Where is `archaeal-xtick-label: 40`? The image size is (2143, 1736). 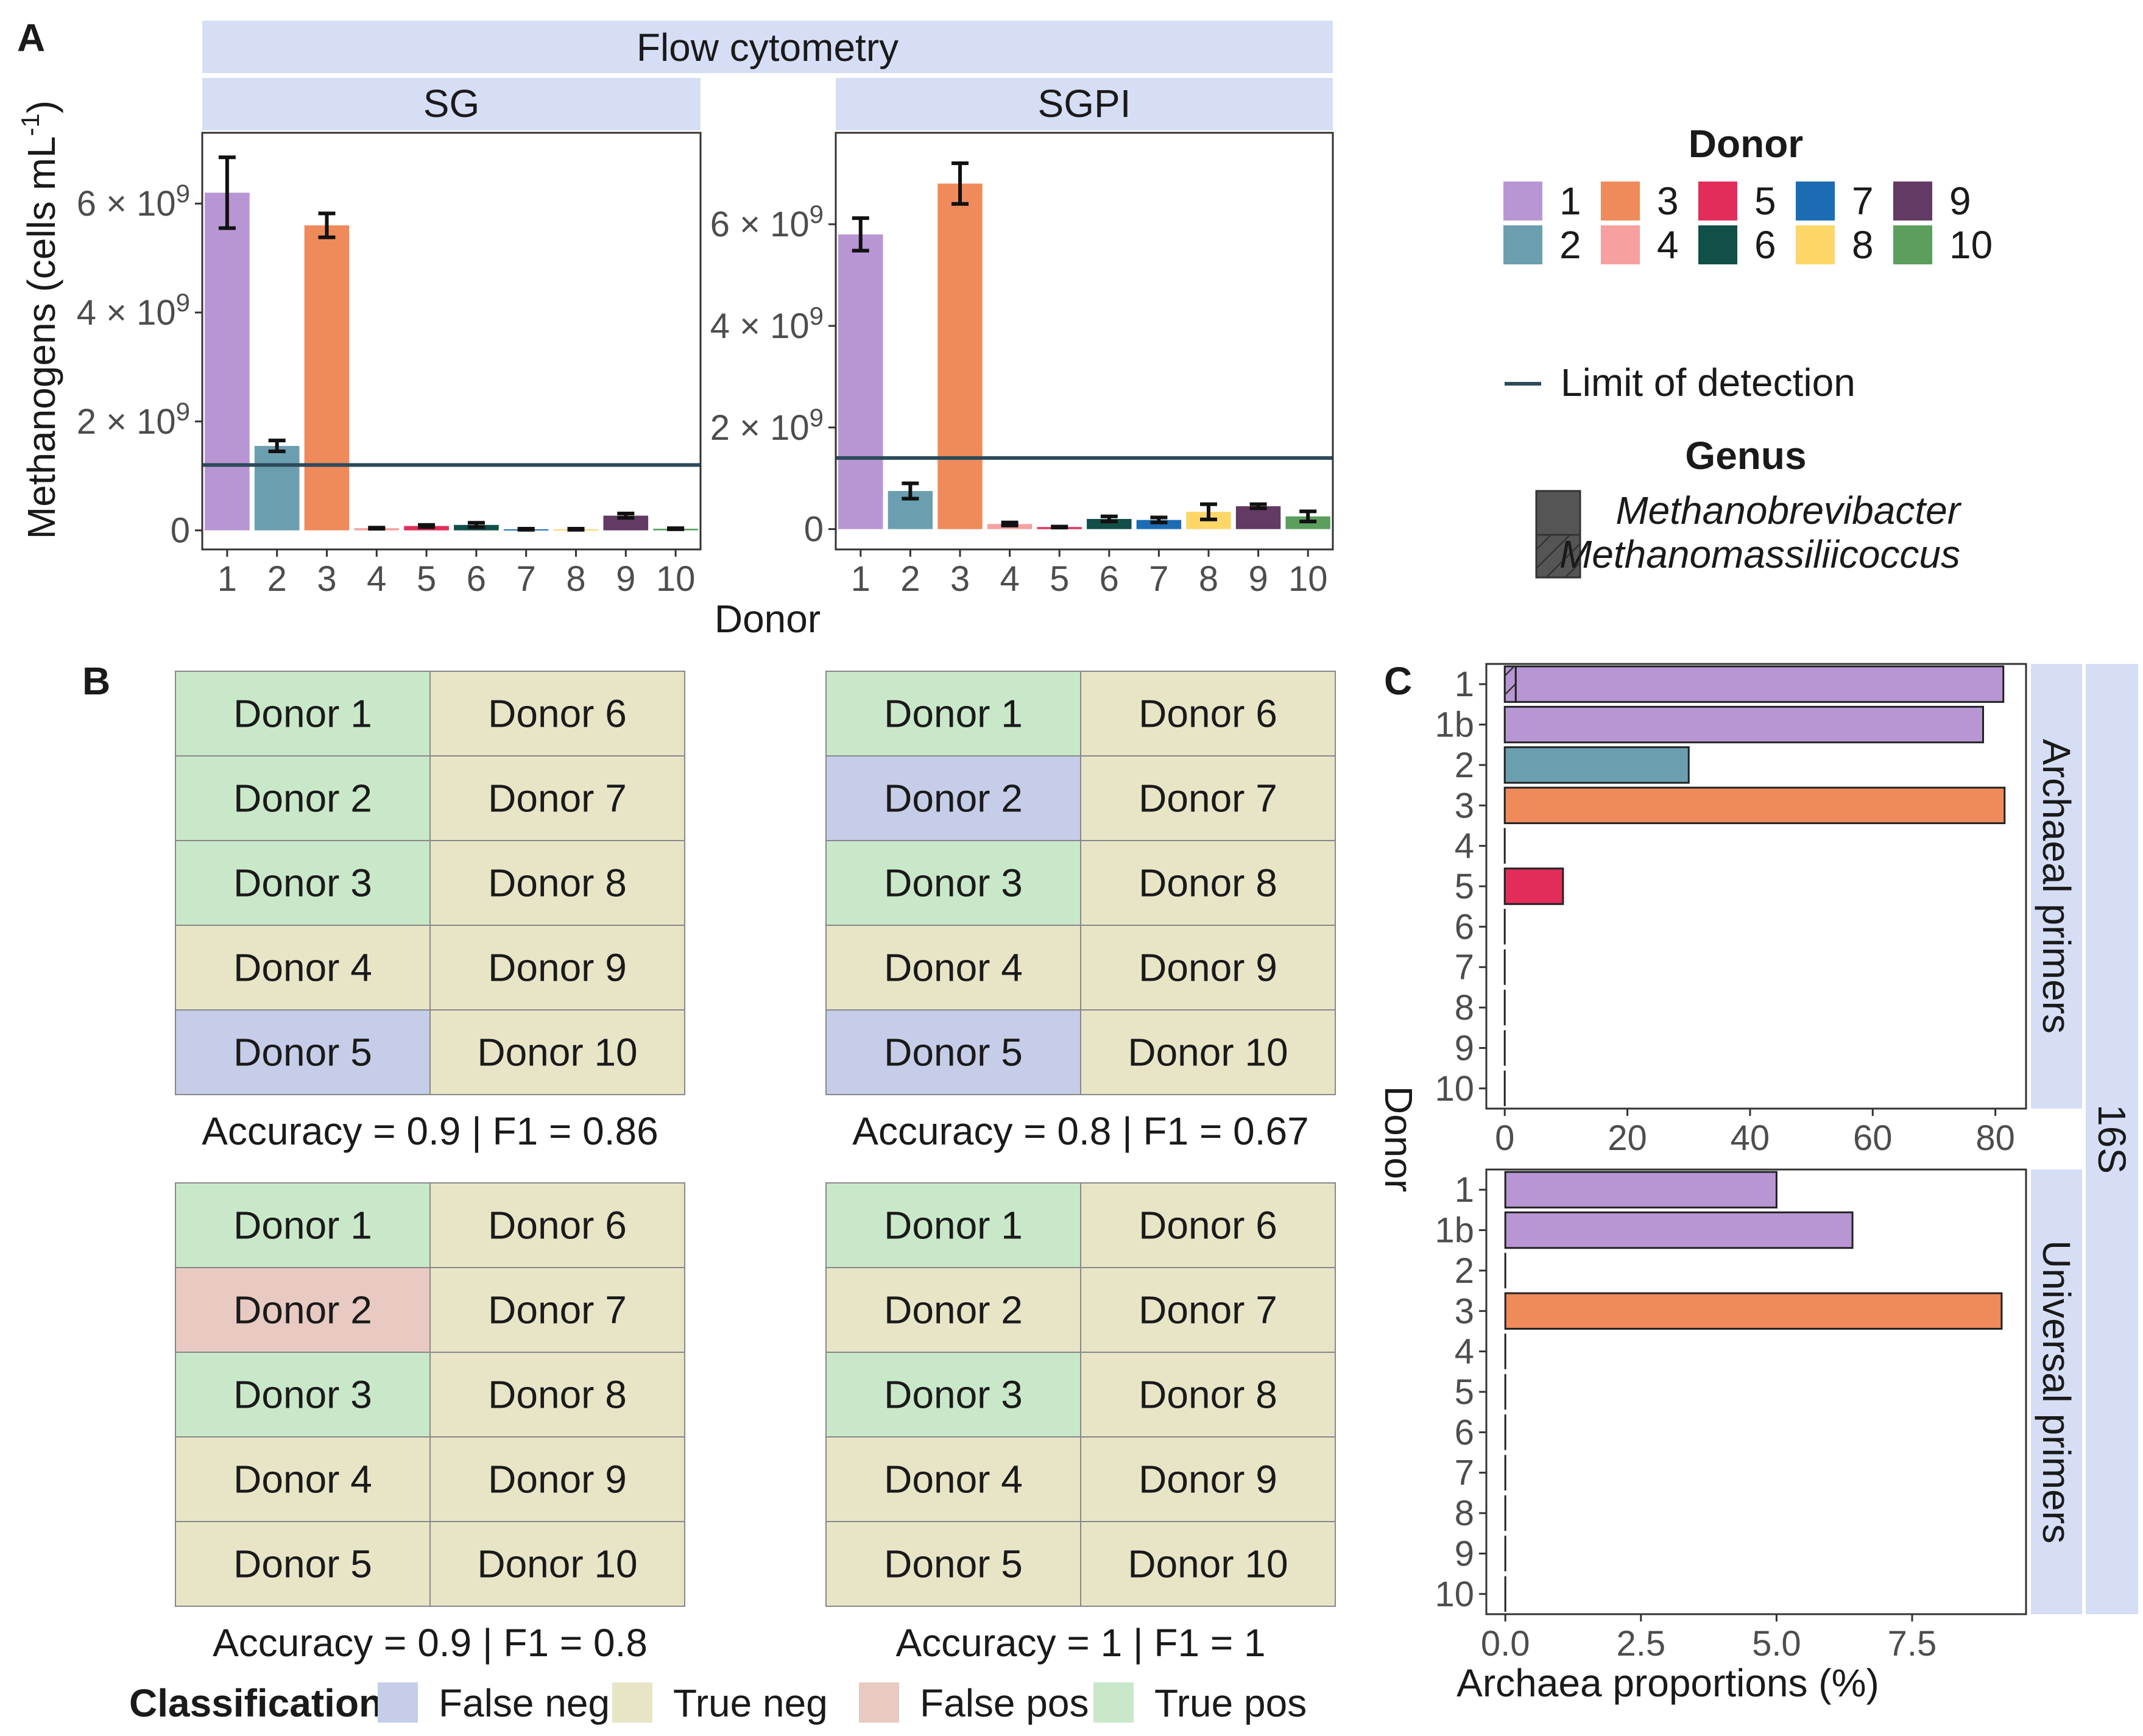
archaeal-xtick-label: 40 is located at coordinates (1750, 1138).